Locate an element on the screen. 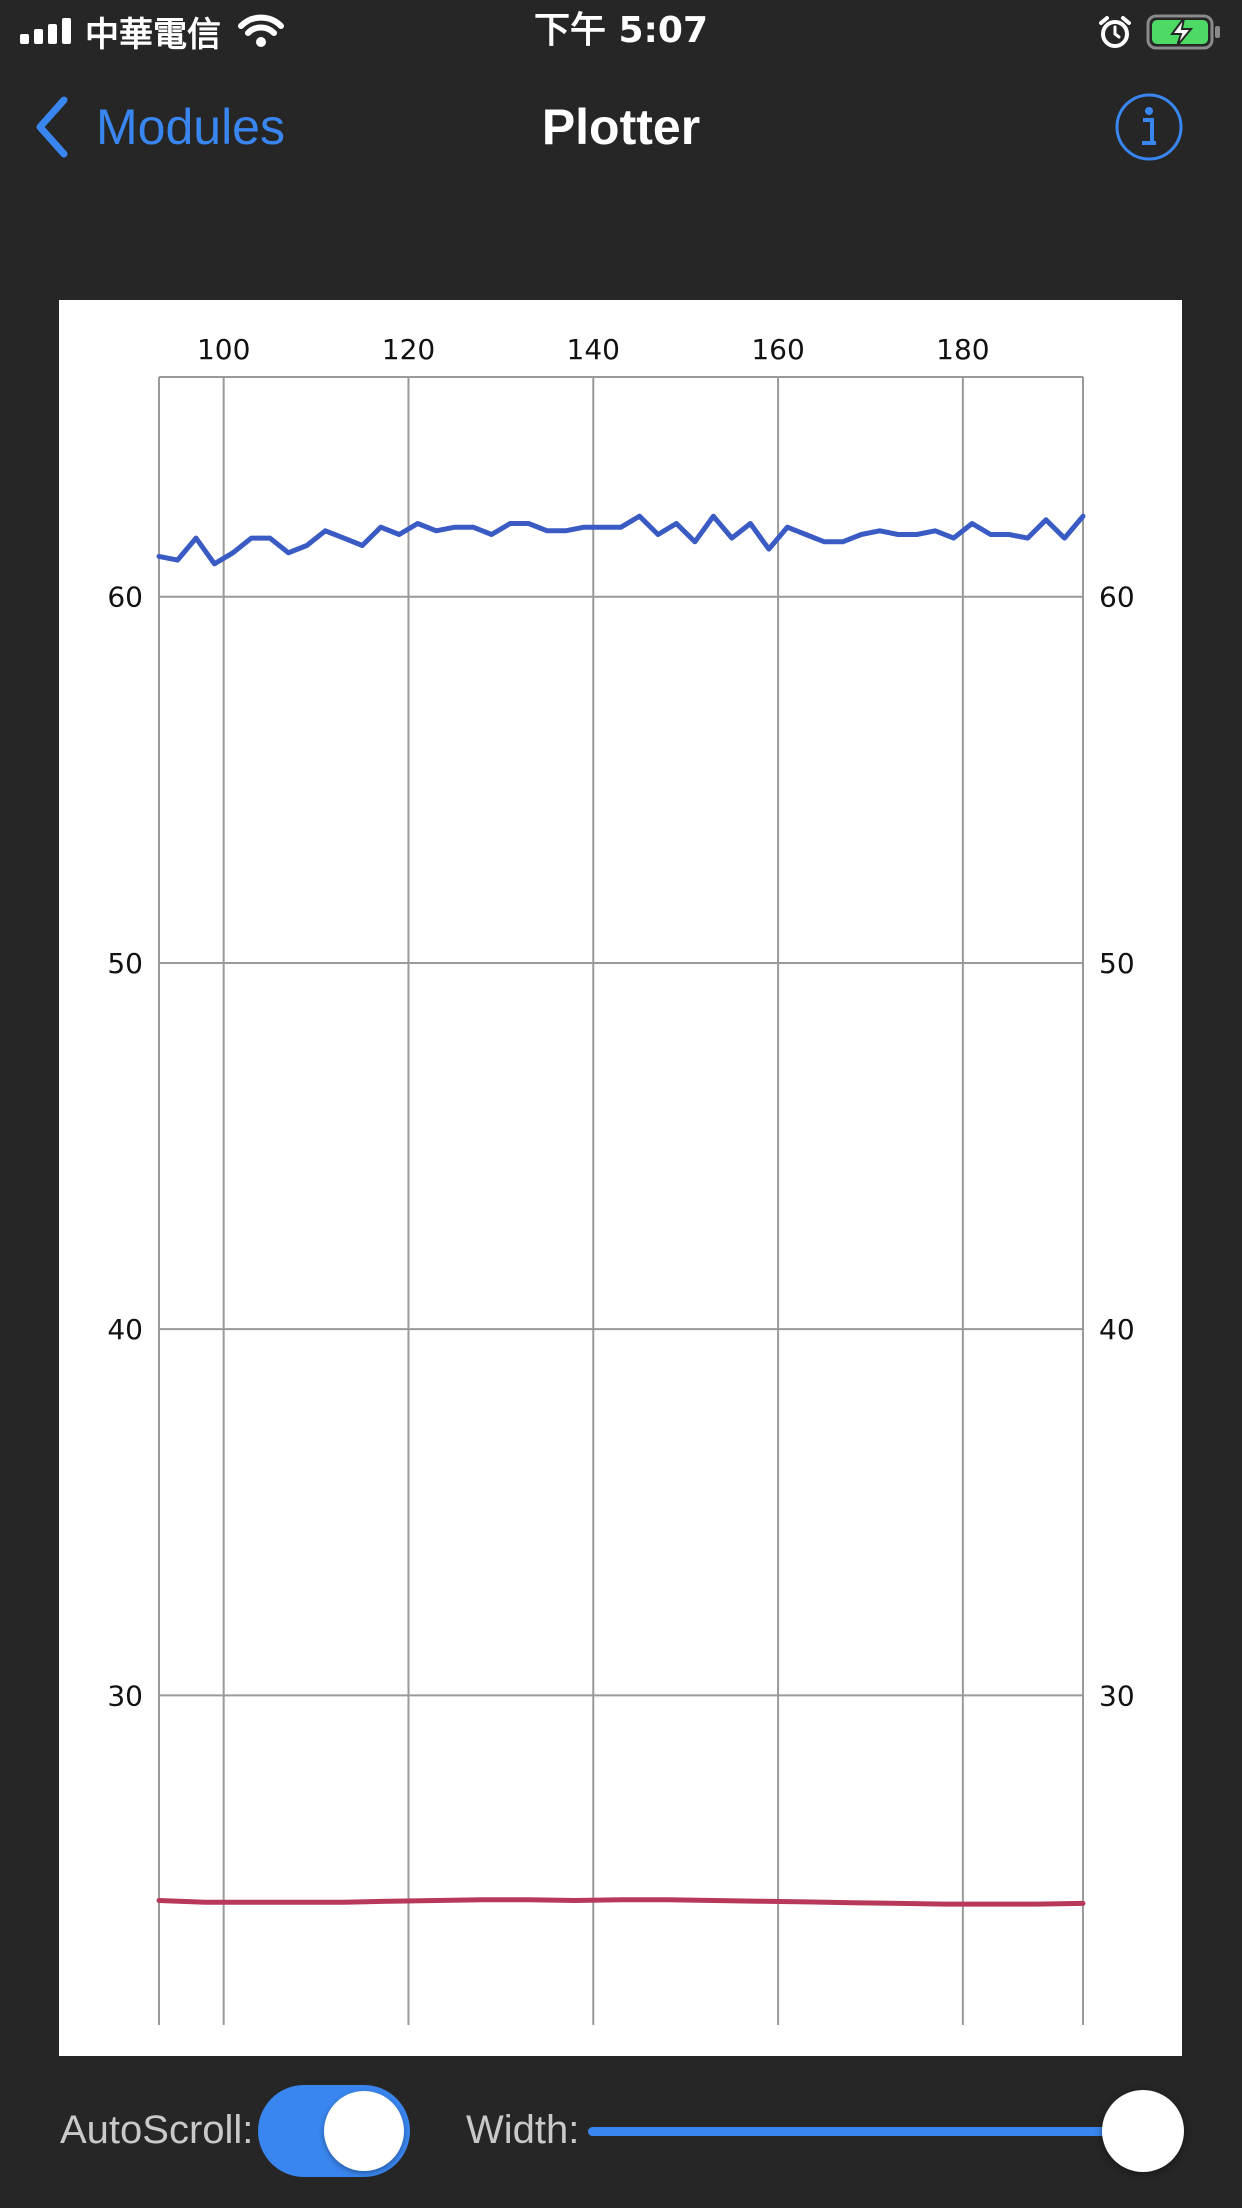 The width and height of the screenshot is (1242, 2208). autoscroll-toggle is located at coordinates (334, 2131).